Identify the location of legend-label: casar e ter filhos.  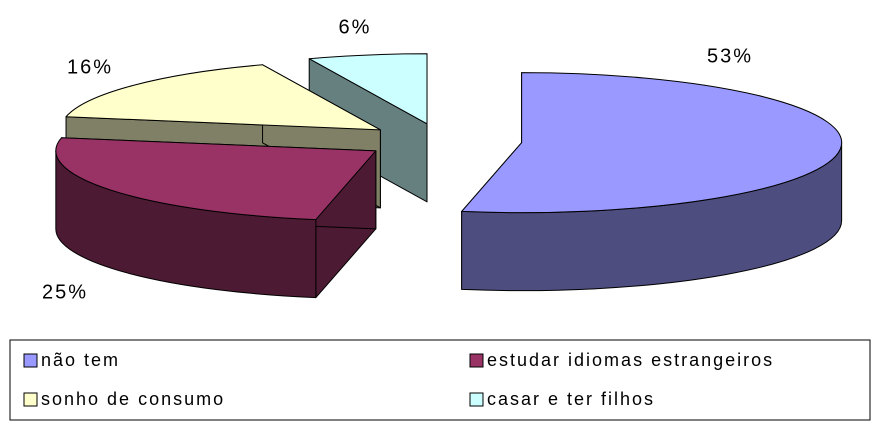
(571, 399).